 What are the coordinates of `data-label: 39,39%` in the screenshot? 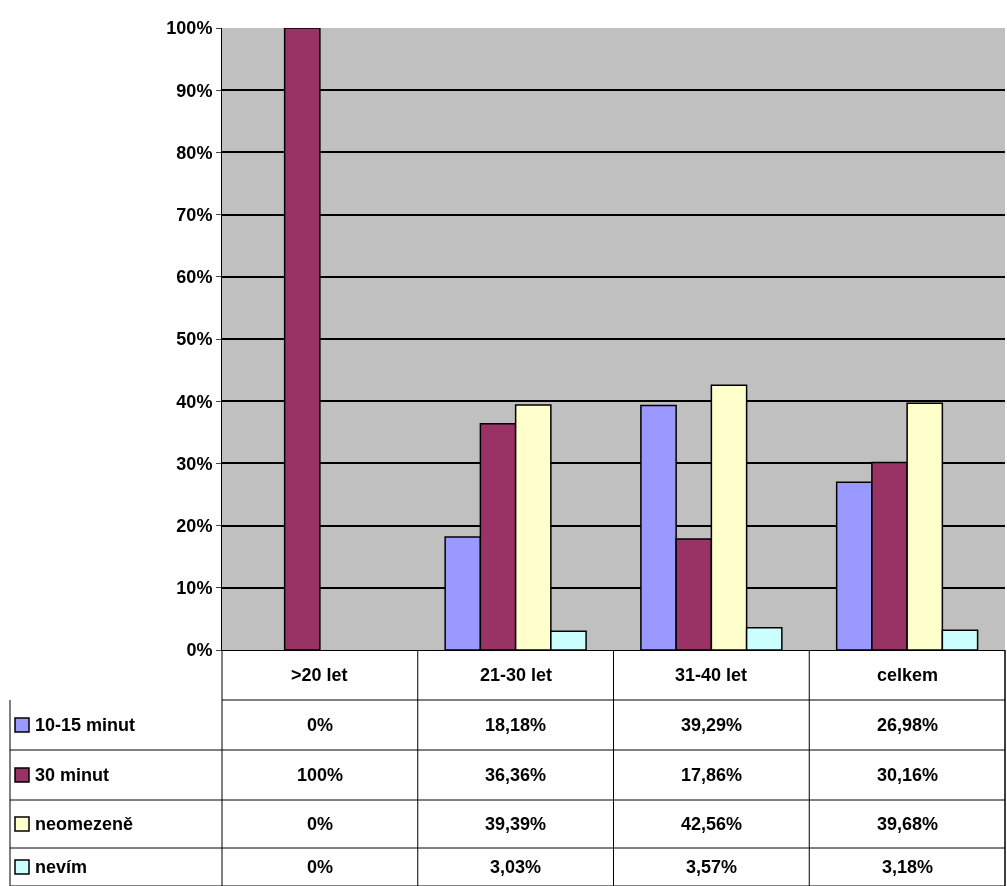 It's located at (516, 824).